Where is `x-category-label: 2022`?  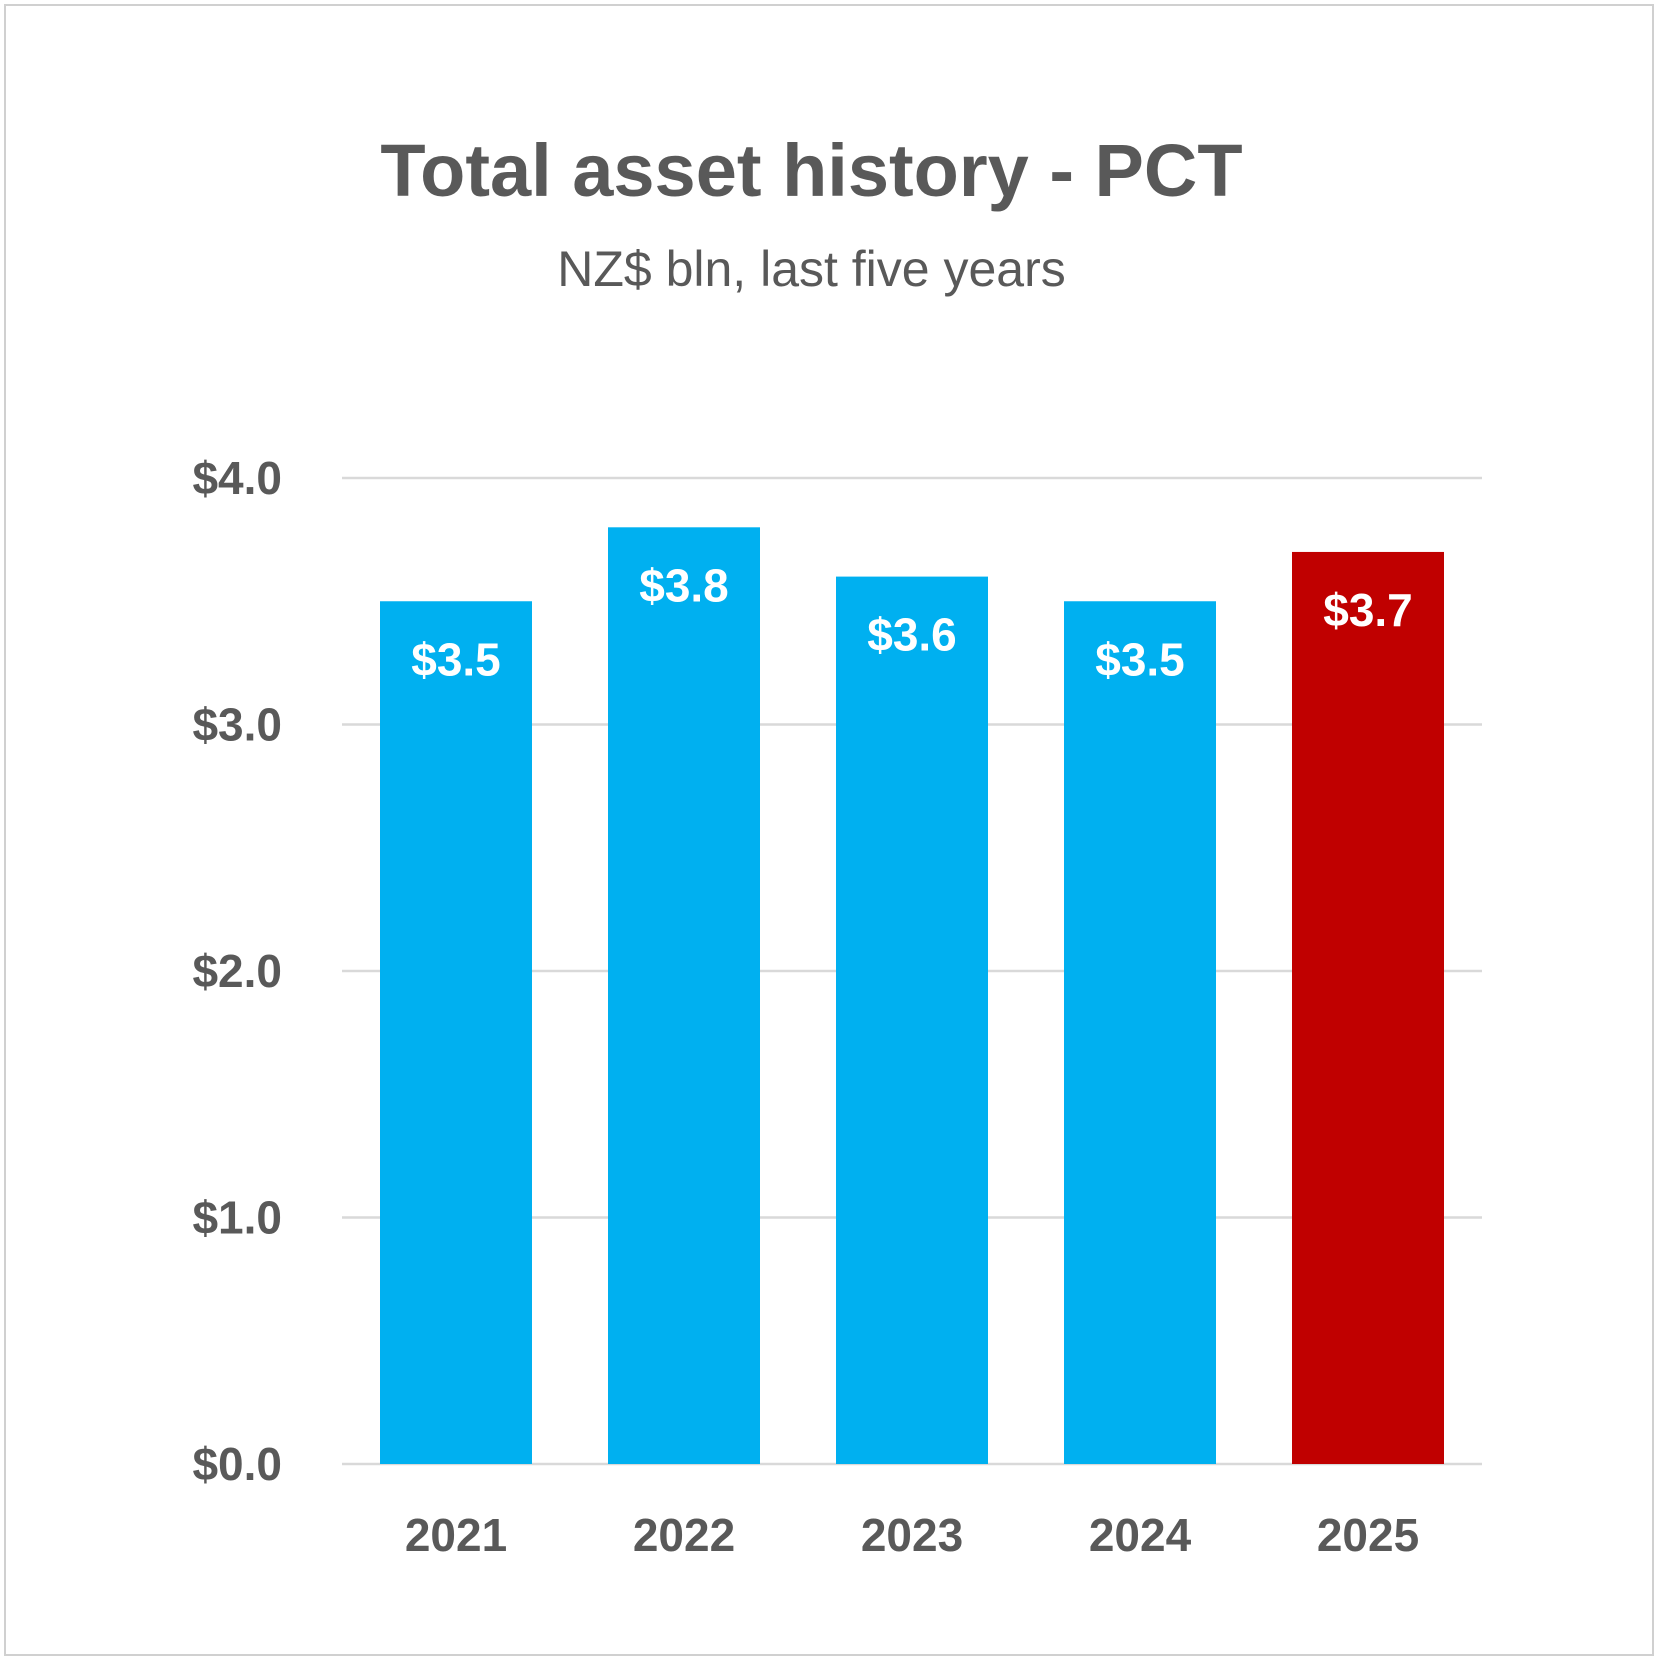 x-category-label: 2022 is located at coordinates (684, 1535).